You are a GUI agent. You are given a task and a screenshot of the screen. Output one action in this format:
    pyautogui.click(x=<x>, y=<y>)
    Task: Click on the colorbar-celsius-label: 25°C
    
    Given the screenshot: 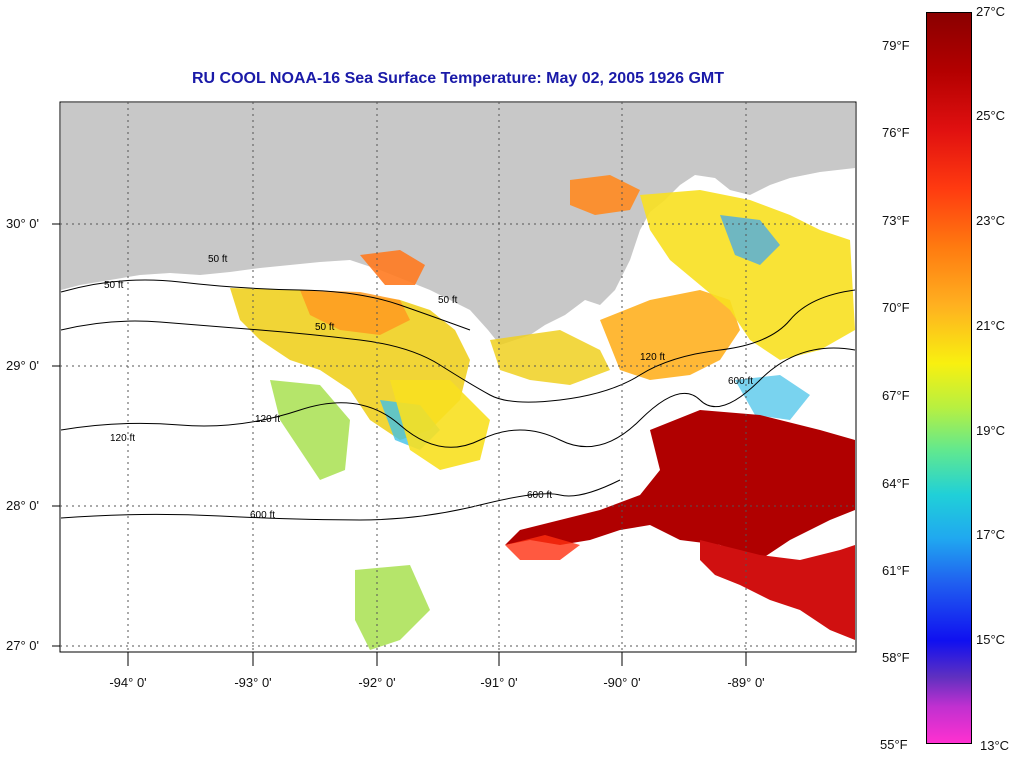 What is the action you would take?
    pyautogui.click(x=991, y=115)
    